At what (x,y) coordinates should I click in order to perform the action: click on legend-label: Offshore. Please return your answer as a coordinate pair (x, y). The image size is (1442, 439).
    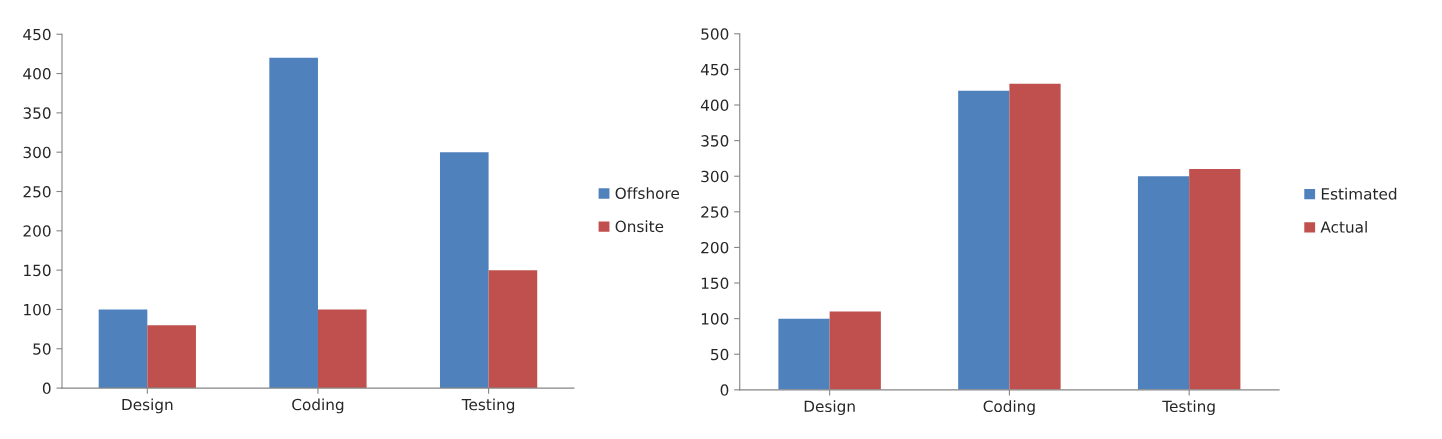
    Looking at the image, I should click on (647, 193).